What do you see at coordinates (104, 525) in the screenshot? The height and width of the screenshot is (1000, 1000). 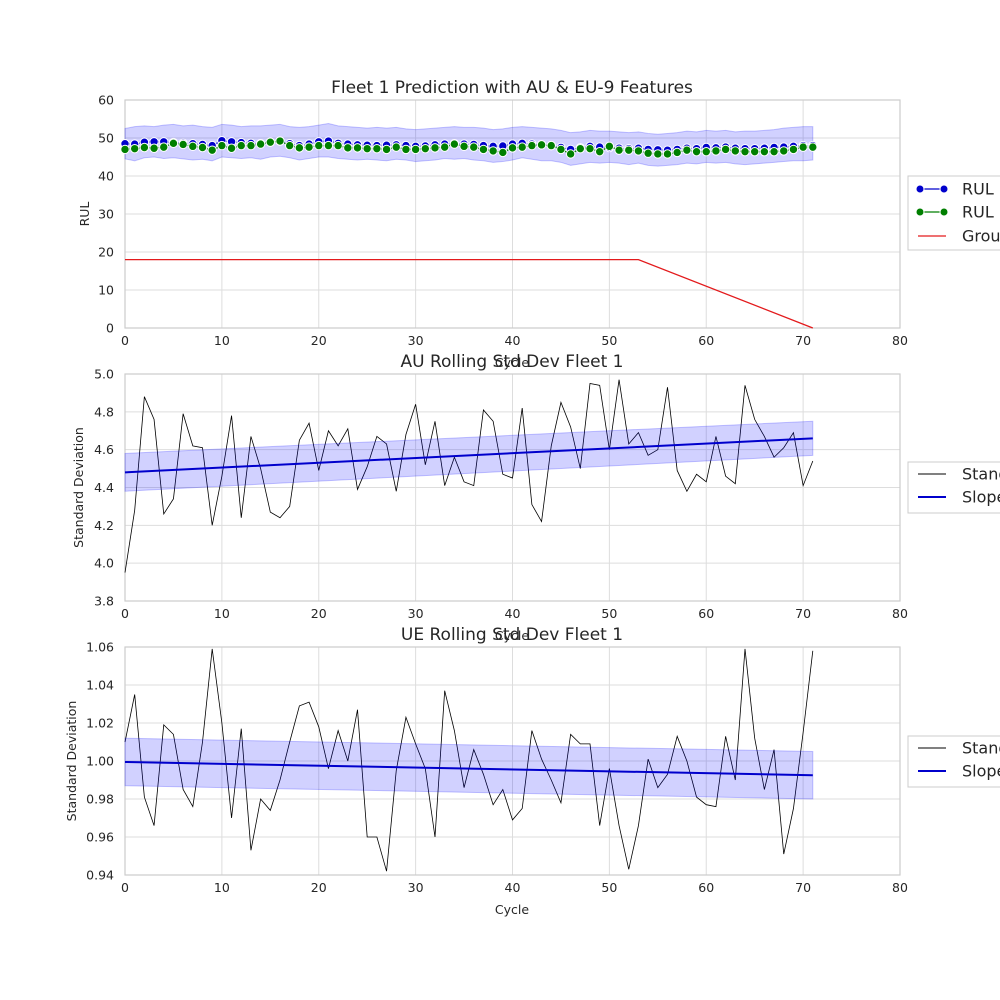 I see `y-tick-label: 4.2` at bounding box center [104, 525].